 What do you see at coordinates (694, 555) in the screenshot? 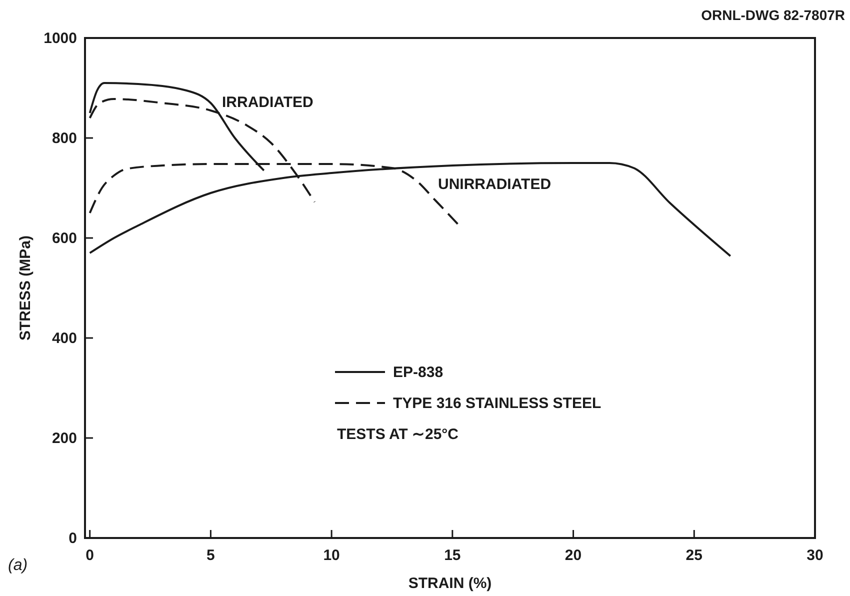
I see `x-tick-label: 25` at bounding box center [694, 555].